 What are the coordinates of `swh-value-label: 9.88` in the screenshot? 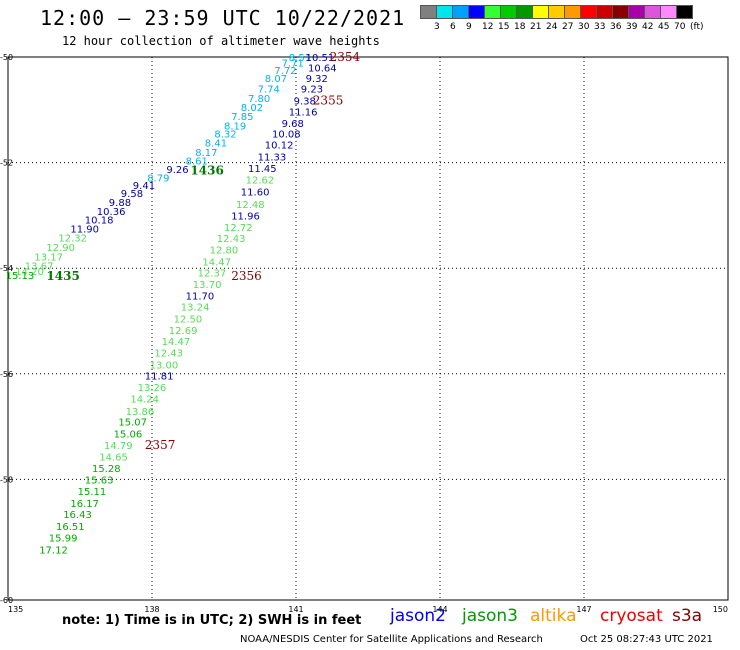 It's located at (120, 203).